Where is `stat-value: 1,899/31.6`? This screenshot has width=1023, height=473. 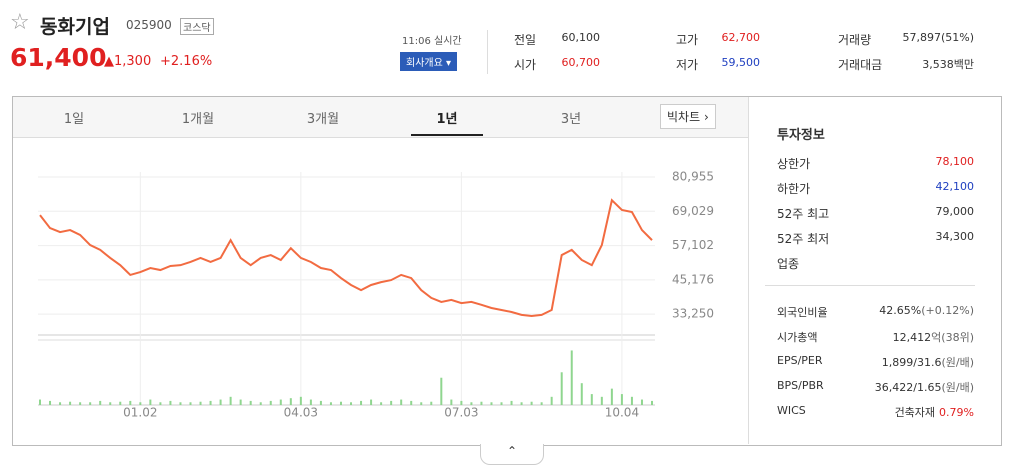 stat-value: 1,899/31.6 is located at coordinates (911, 362).